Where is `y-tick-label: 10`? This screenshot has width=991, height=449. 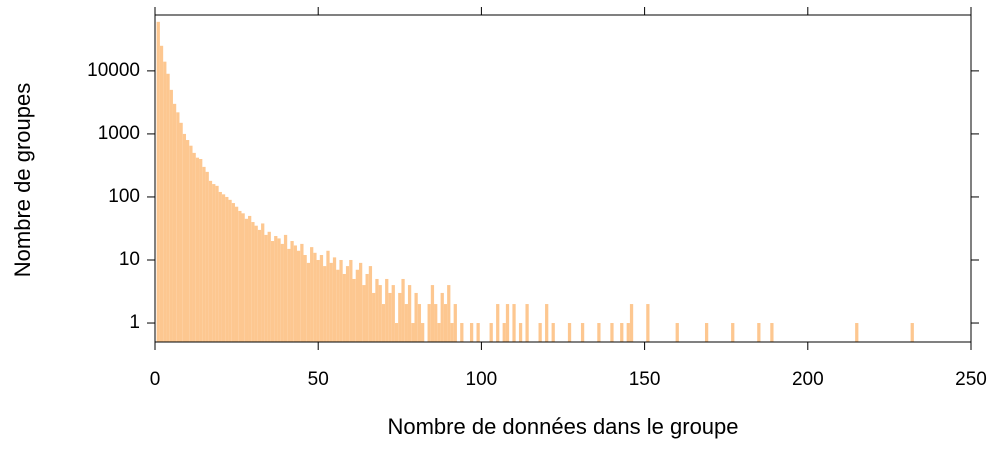
y-tick-label: 10 is located at coordinates (129, 259).